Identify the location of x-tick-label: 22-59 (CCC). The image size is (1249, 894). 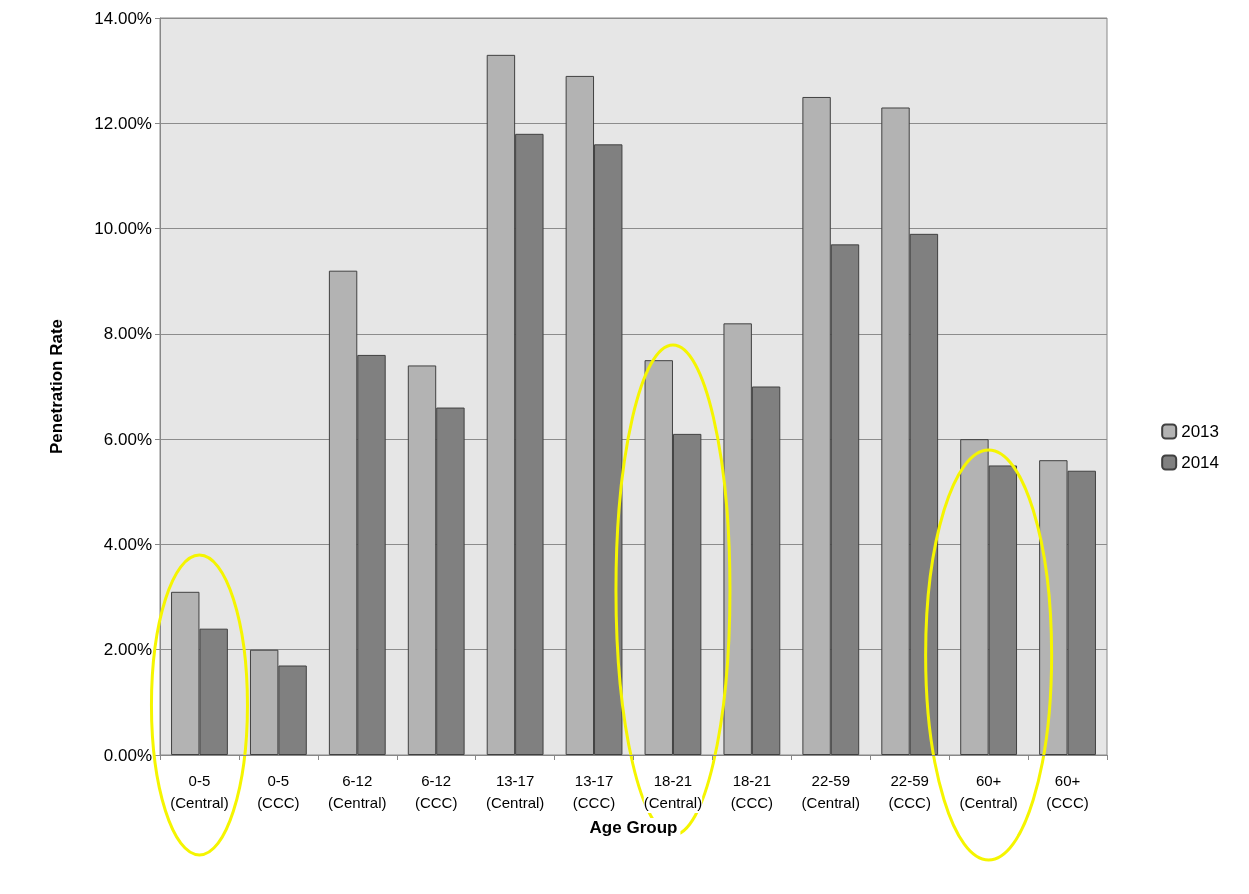
(909, 791).